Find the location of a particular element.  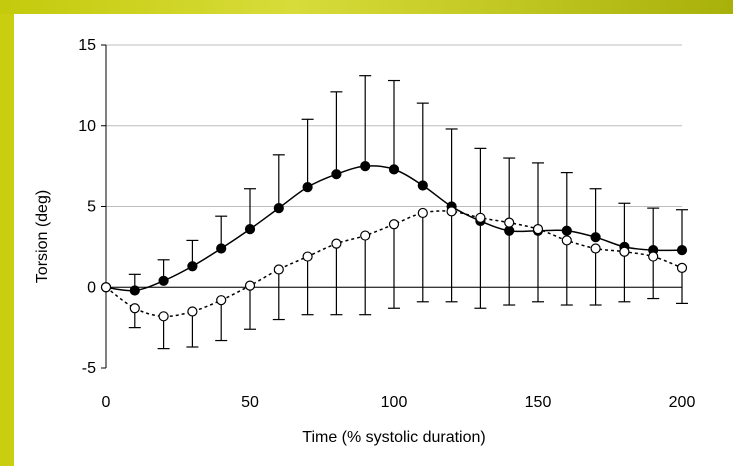

x-tick-label-200: 200 is located at coordinates (682, 402).